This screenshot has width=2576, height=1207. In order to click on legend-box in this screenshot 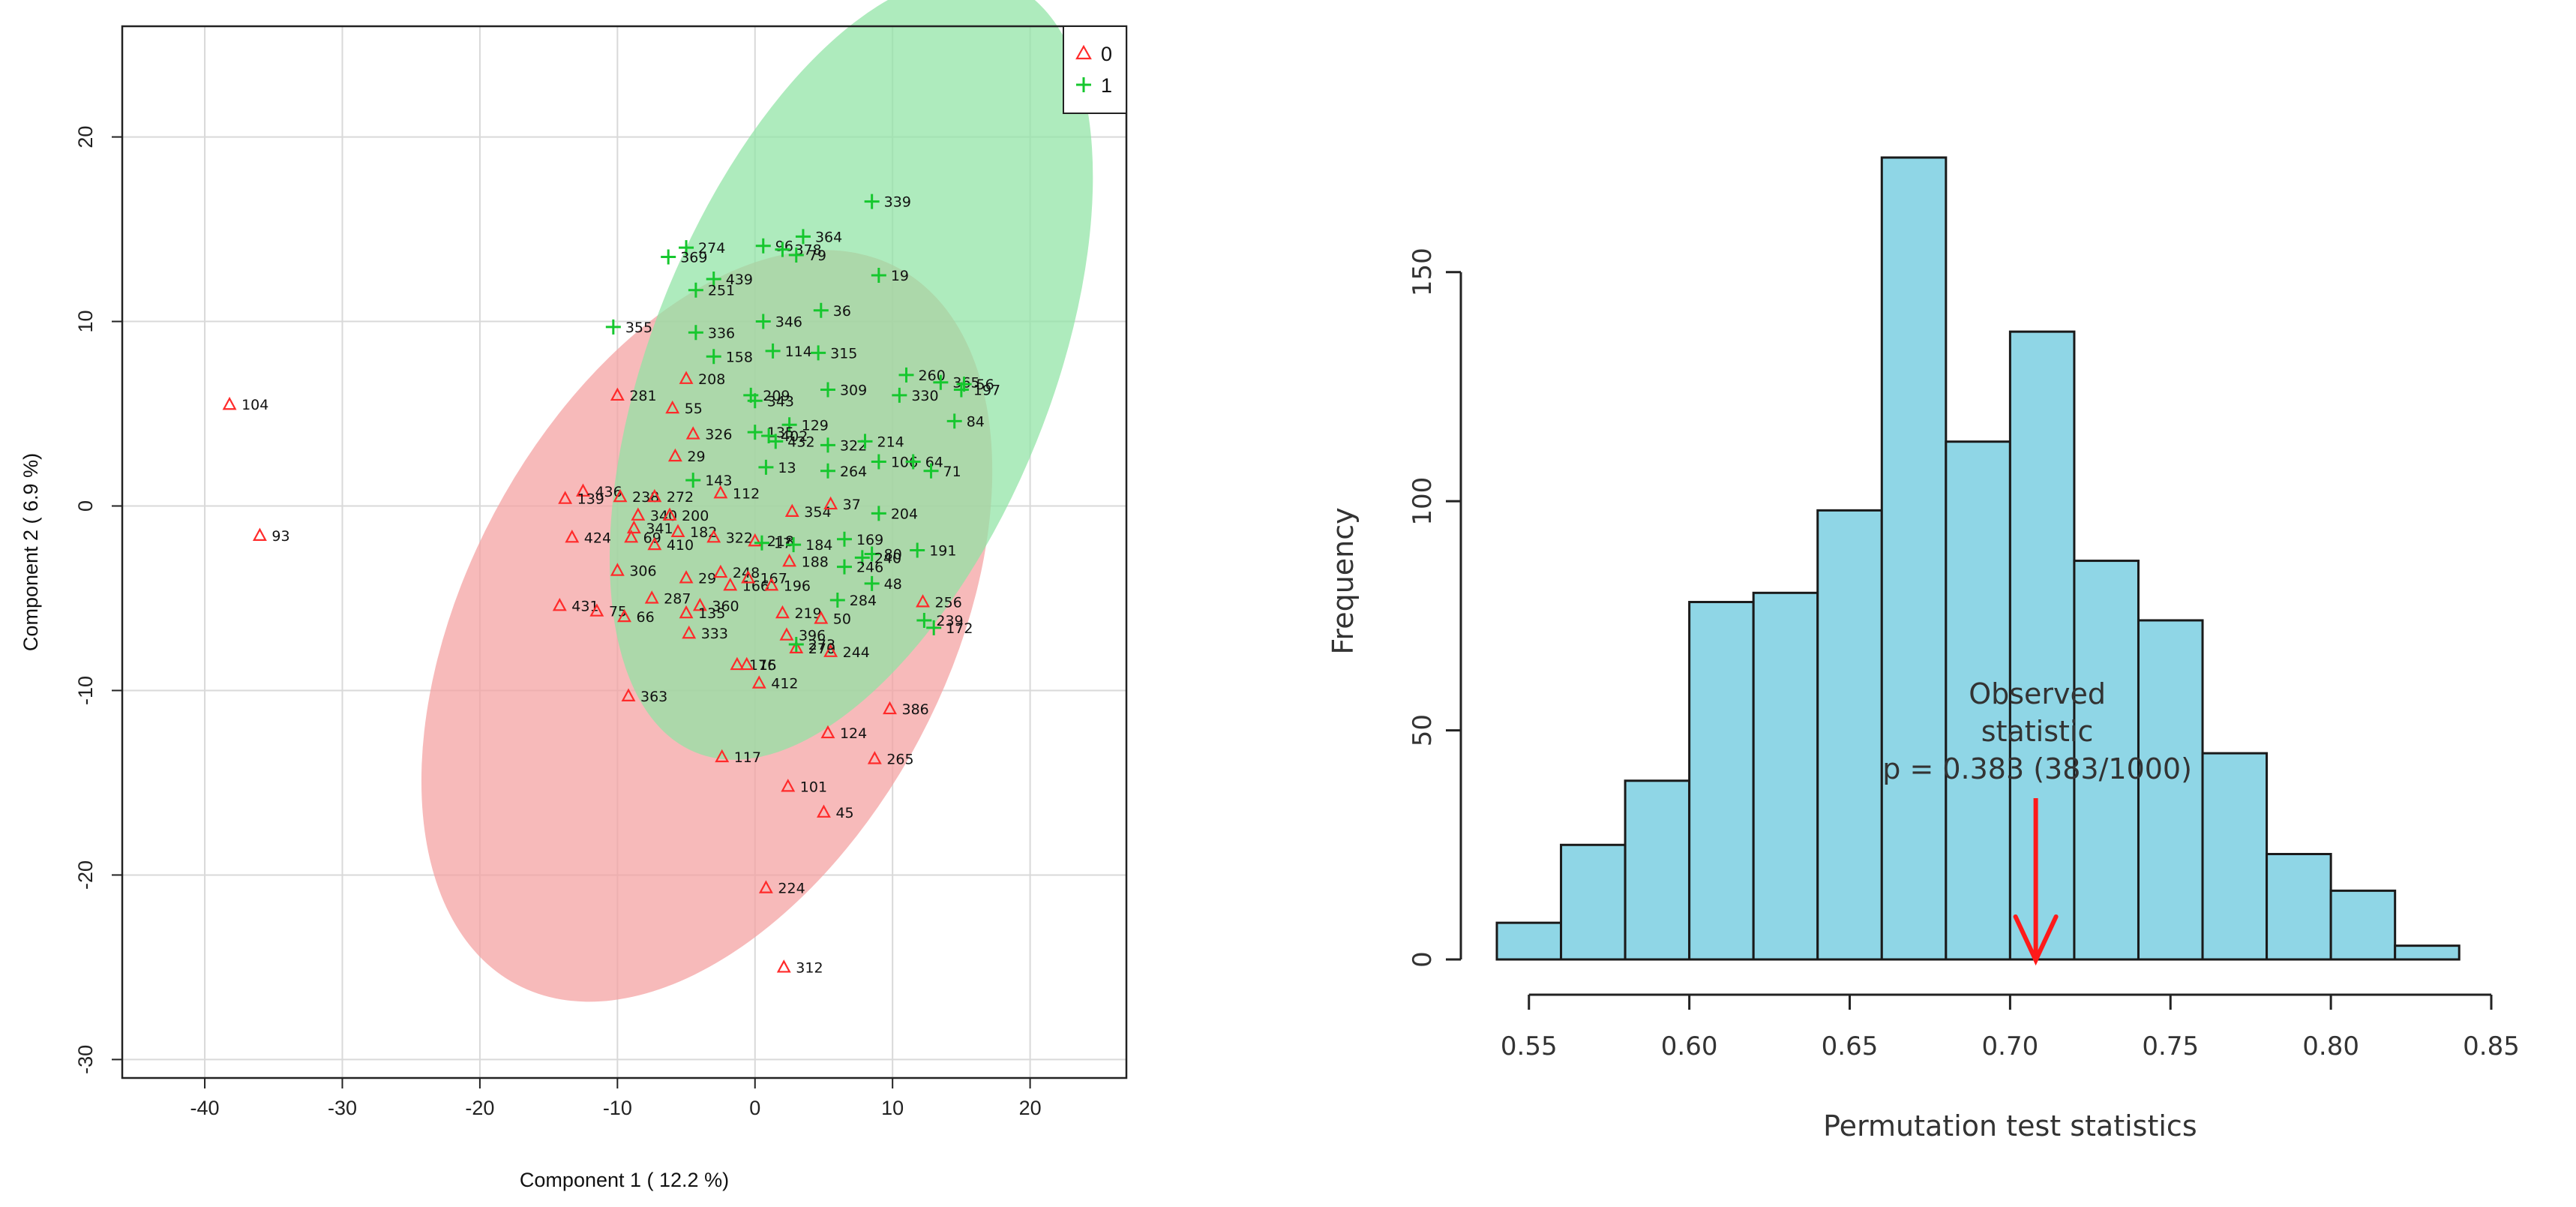, I will do `click(1095, 70)`.